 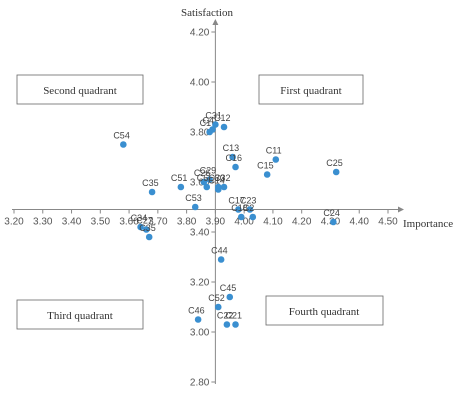 I want to click on data-point-c6: C6, so click(x=204, y=182).